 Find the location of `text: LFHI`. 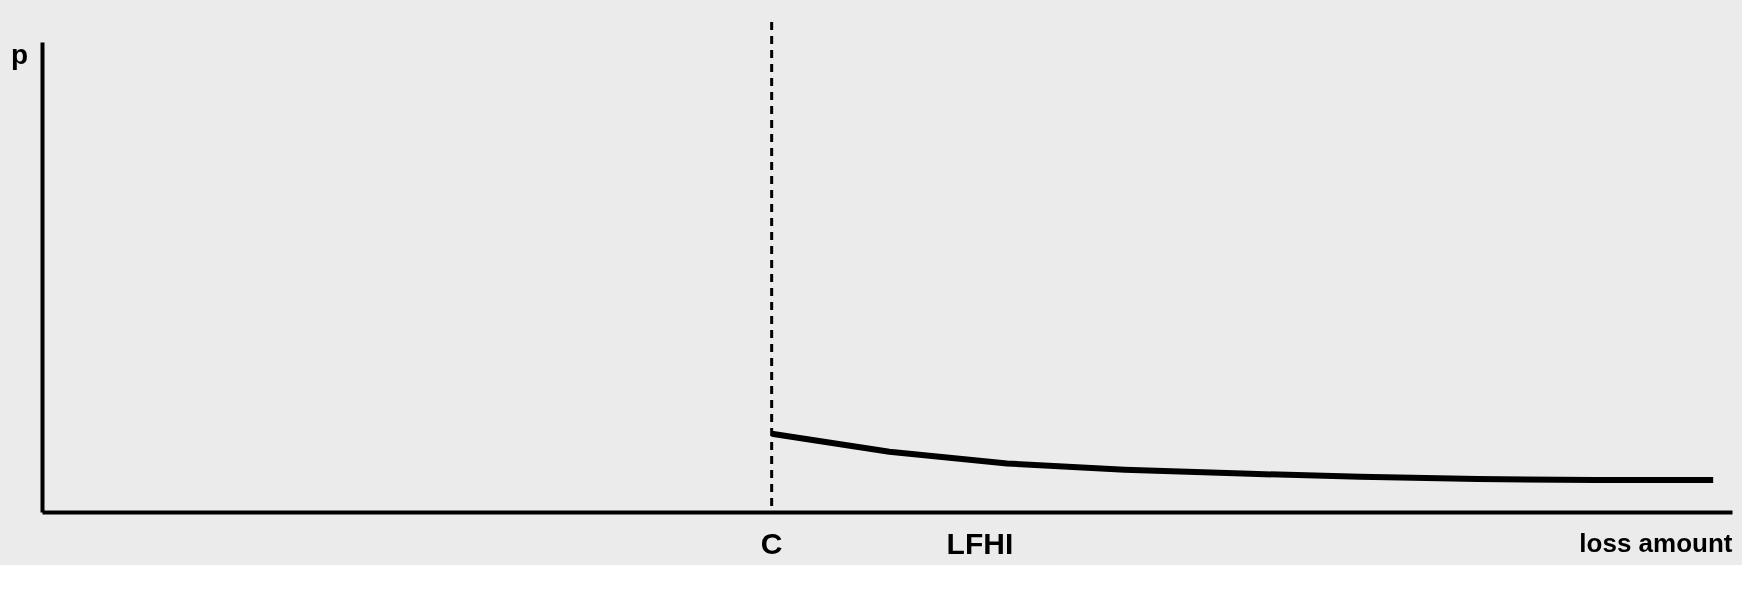

text: LFHI is located at coordinates (980, 543).